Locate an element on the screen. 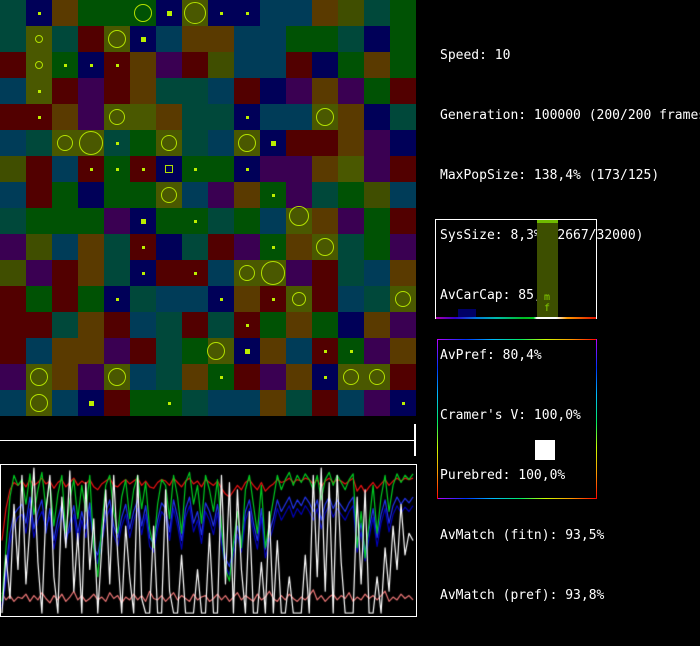 The image size is (700, 646). histogram-bar-cap is located at coordinates (547, 221).